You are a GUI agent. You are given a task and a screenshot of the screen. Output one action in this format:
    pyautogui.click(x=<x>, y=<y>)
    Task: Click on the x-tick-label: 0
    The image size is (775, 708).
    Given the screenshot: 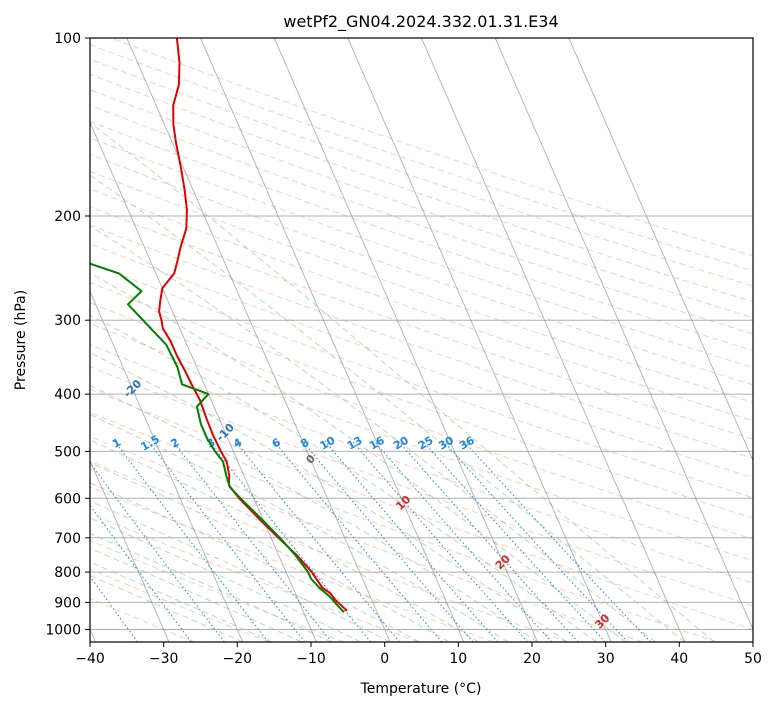 What is the action you would take?
    pyautogui.click(x=384, y=659)
    